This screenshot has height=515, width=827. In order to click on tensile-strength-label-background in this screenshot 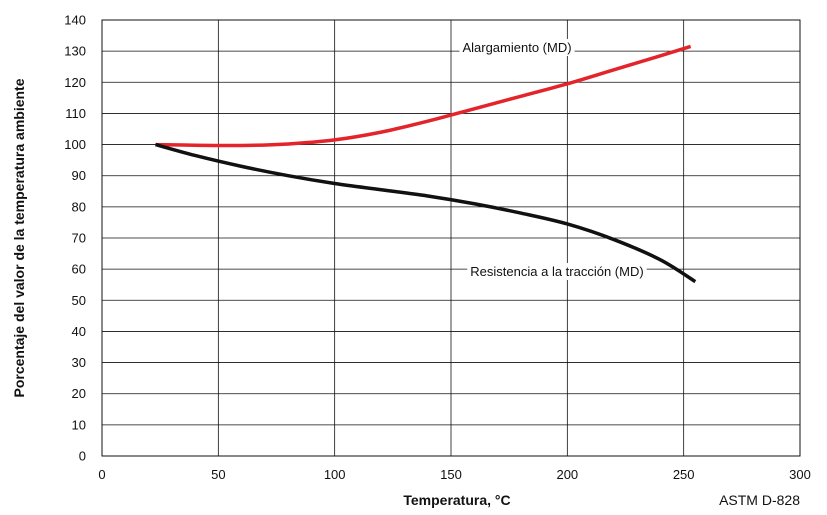, I will do `click(557, 271)`.